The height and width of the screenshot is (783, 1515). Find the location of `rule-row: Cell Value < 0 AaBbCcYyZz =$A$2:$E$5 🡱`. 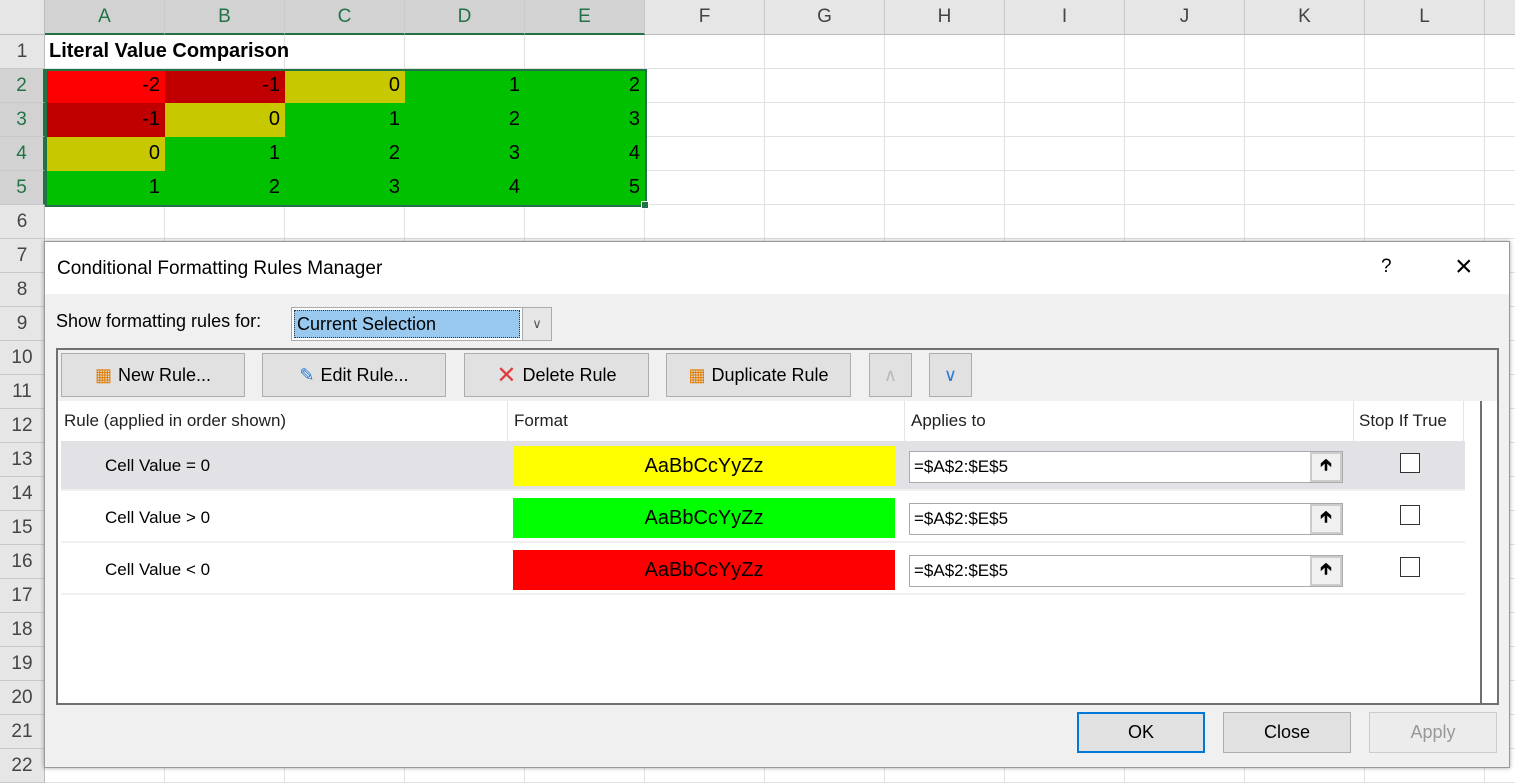

rule-row: Cell Value < 0 AaBbCcYyZz =$A$2:$E$5 🡱 is located at coordinates (763, 570).